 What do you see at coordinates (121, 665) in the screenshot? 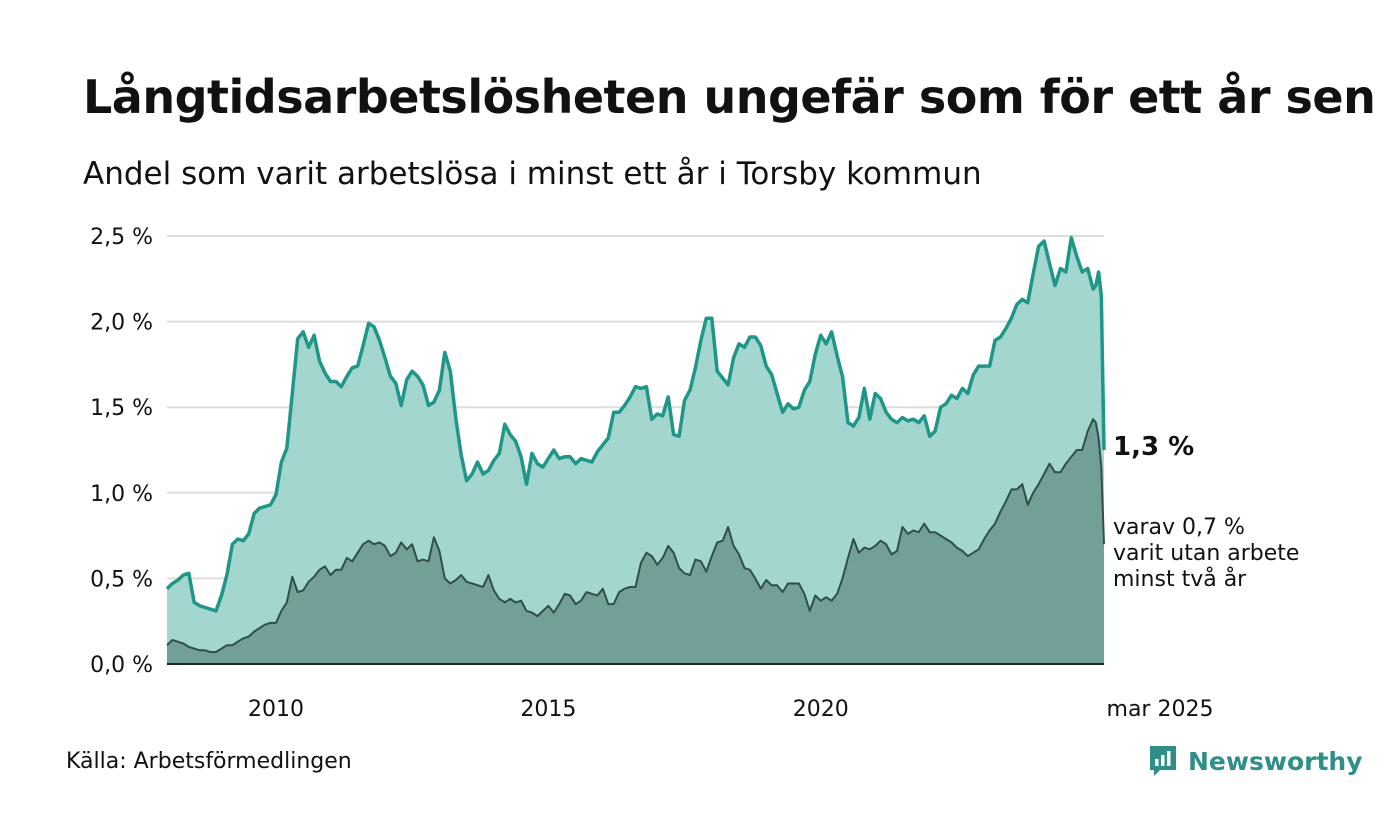
I see `y-tick-label: 0,0 %` at bounding box center [121, 665].